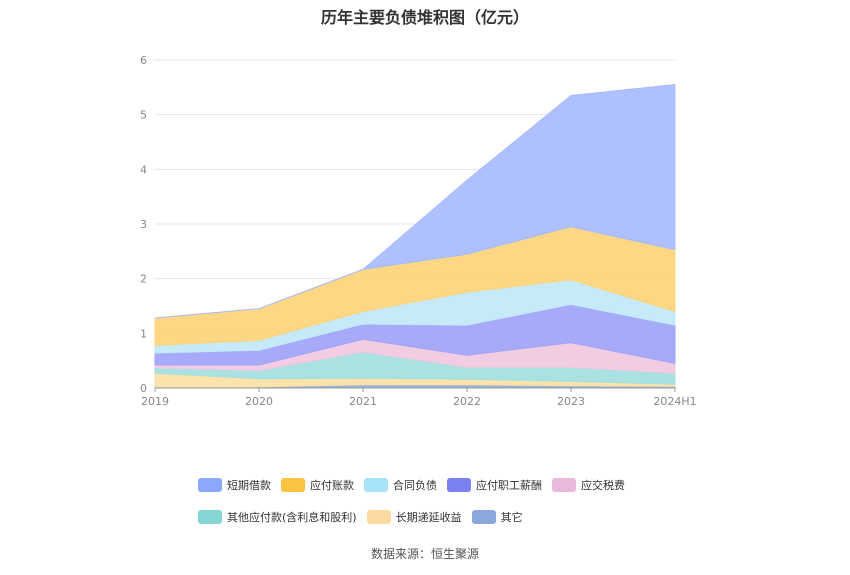 The height and width of the screenshot is (575, 850). I want to click on legend-item: 应交税费, so click(588, 485).